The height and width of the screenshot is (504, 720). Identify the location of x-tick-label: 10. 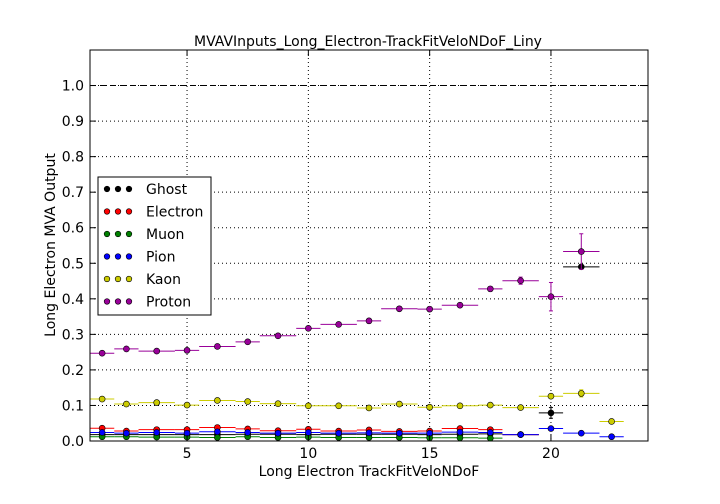
(308, 454).